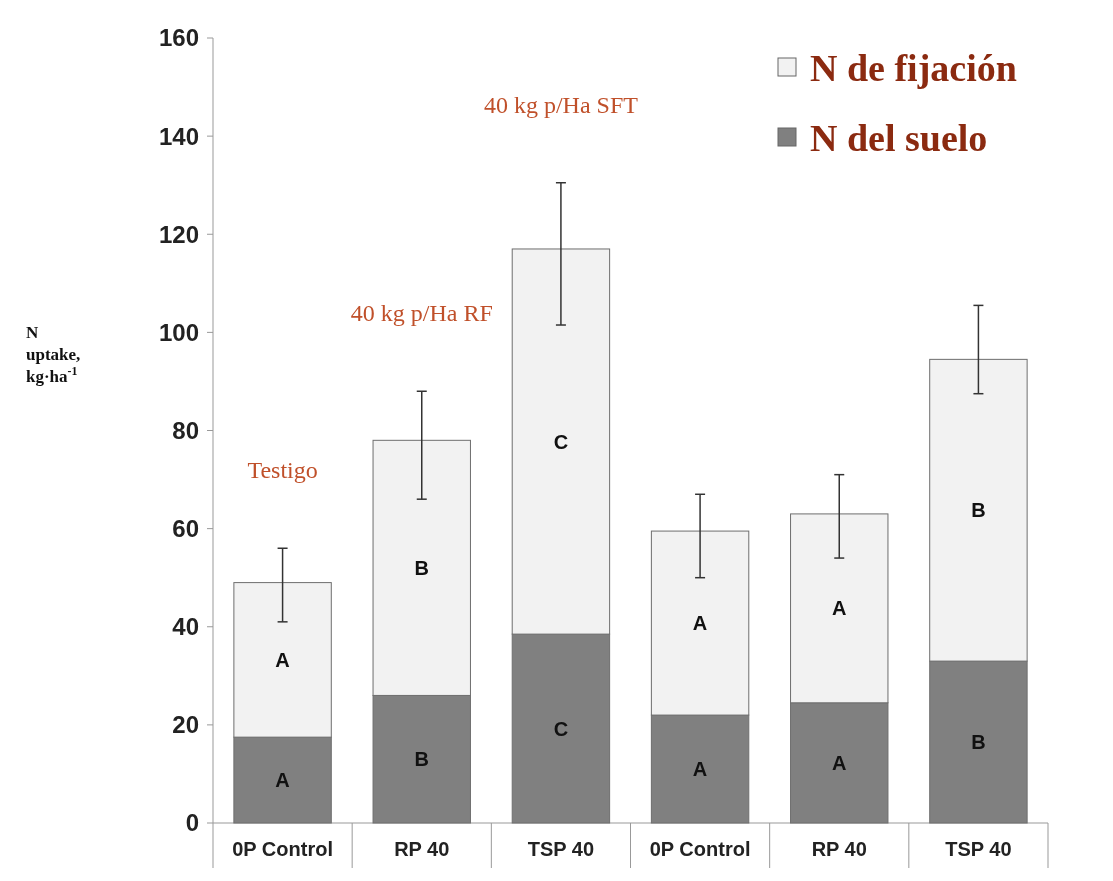 This screenshot has width=1113, height=881. Describe the element at coordinates (178, 136) in the screenshot. I see `y-tick-label: 140` at that location.